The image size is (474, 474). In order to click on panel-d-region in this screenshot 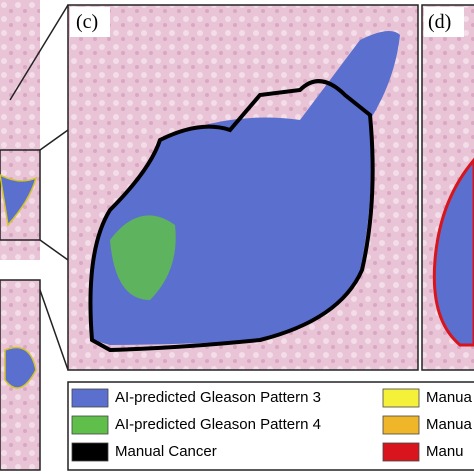, I will do `click(453, 252)`.